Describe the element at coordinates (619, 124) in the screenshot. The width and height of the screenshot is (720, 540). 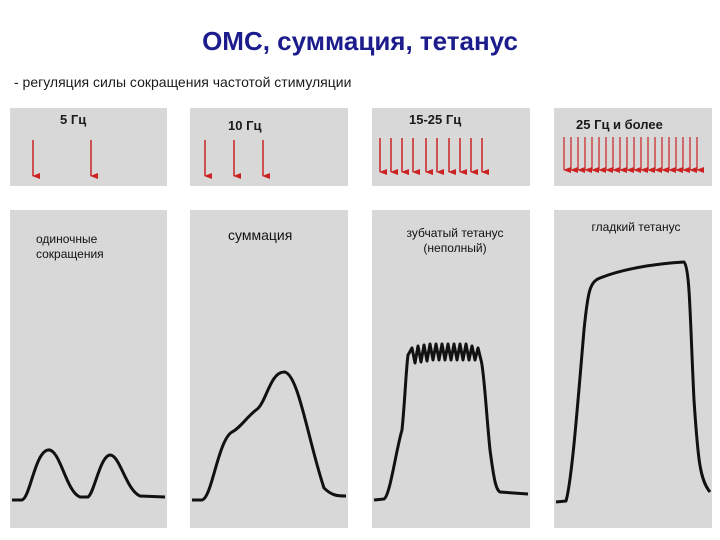
I see `frequency-label-4: 25 Гц и более` at that location.